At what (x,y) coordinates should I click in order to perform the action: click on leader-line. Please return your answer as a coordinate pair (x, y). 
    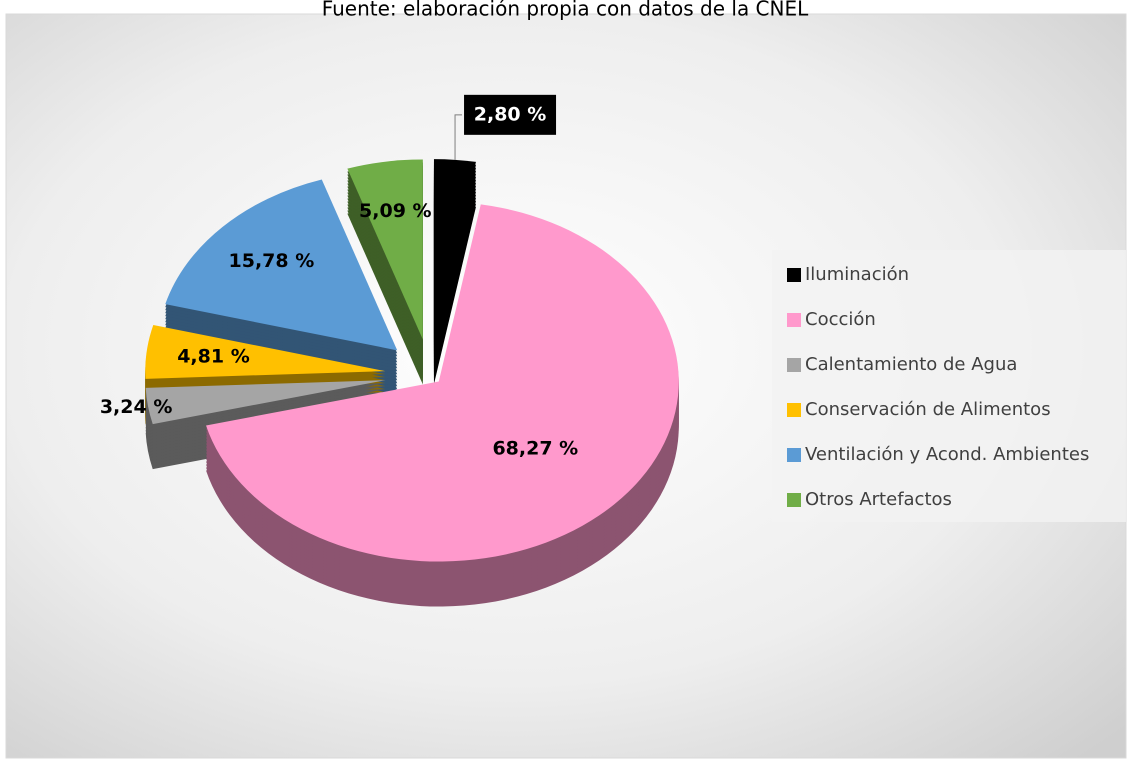
    Looking at the image, I should click on (458, 137).